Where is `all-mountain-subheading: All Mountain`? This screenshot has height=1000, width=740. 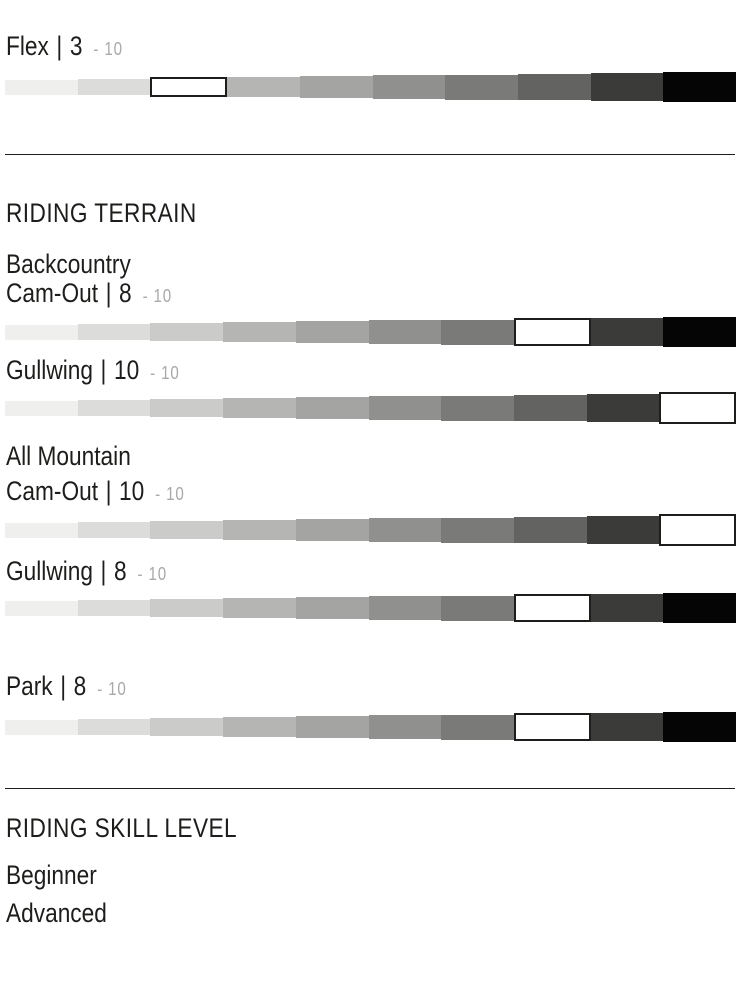
all-mountain-subheading: All Mountain is located at coordinates (68, 456).